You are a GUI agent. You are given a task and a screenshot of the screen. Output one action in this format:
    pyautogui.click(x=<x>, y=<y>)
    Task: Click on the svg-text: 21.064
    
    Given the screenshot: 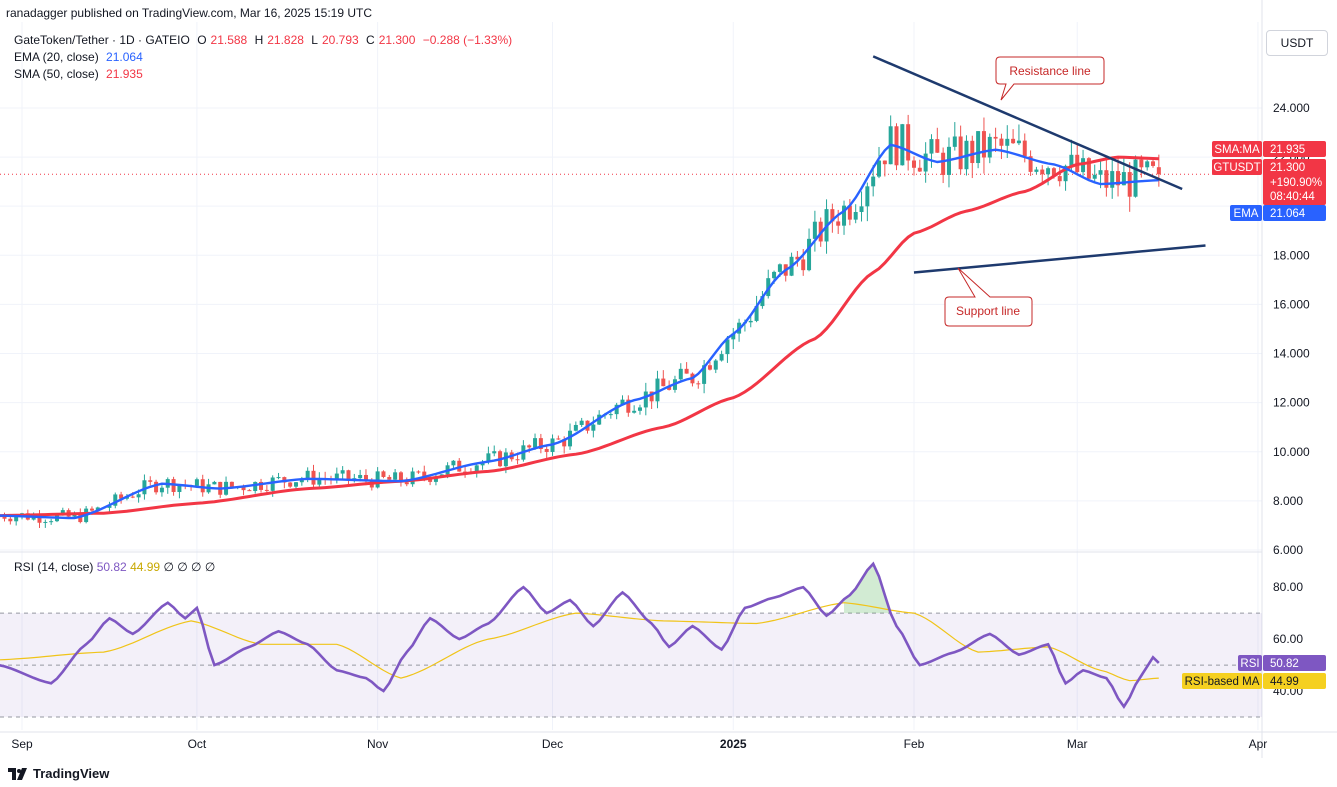 What is the action you would take?
    pyautogui.click(x=1288, y=214)
    